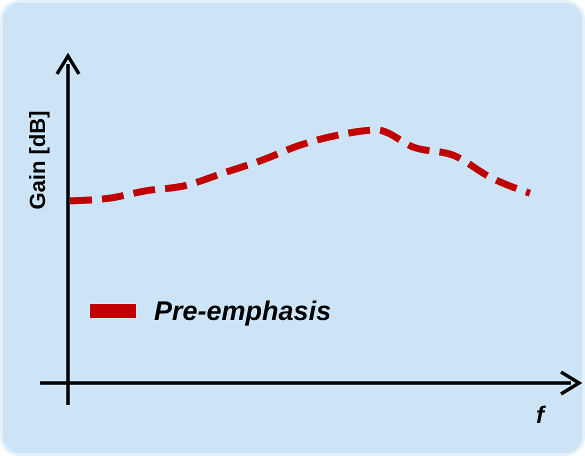 The height and width of the screenshot is (456, 585). What do you see at coordinates (541, 415) in the screenshot?
I see `x-axis-title: f` at bounding box center [541, 415].